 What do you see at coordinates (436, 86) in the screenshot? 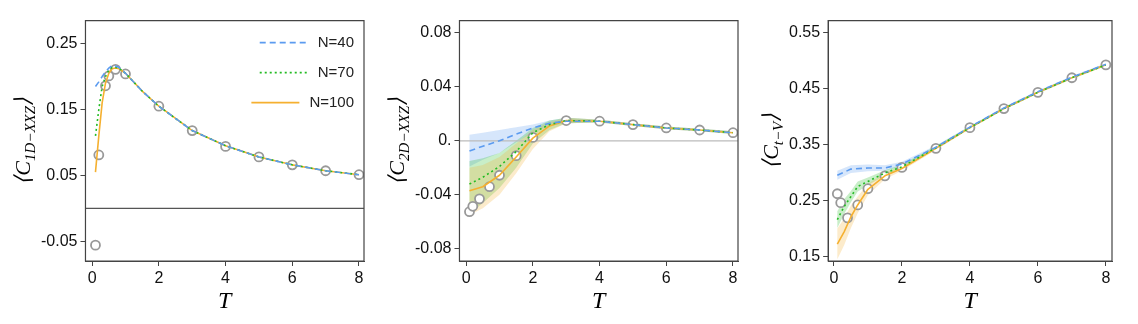
I see `y-tick-label: 0.04` at bounding box center [436, 86].